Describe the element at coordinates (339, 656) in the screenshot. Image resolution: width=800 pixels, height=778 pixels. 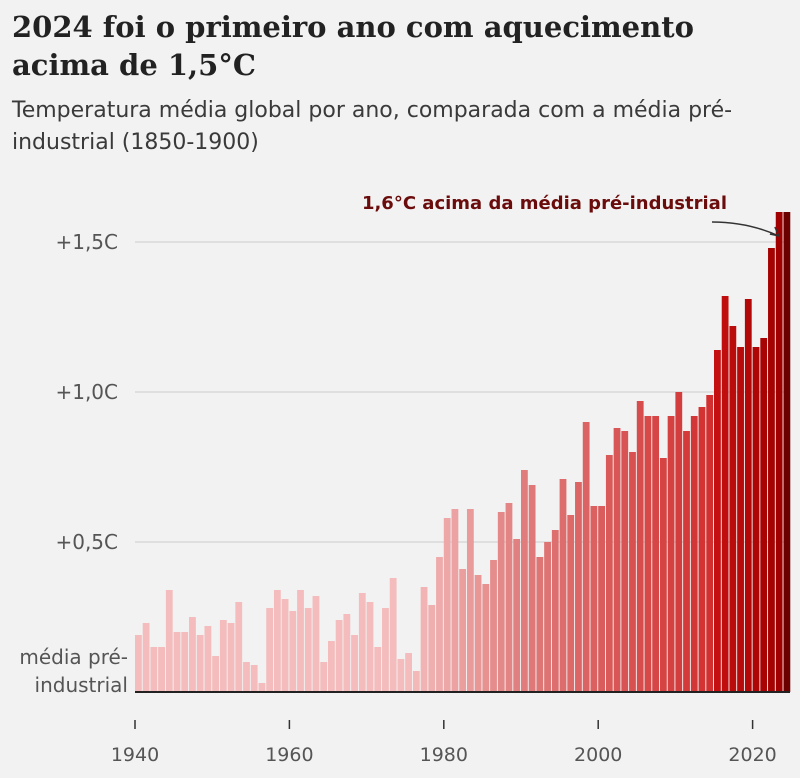
I see `bar-1966` at that location.